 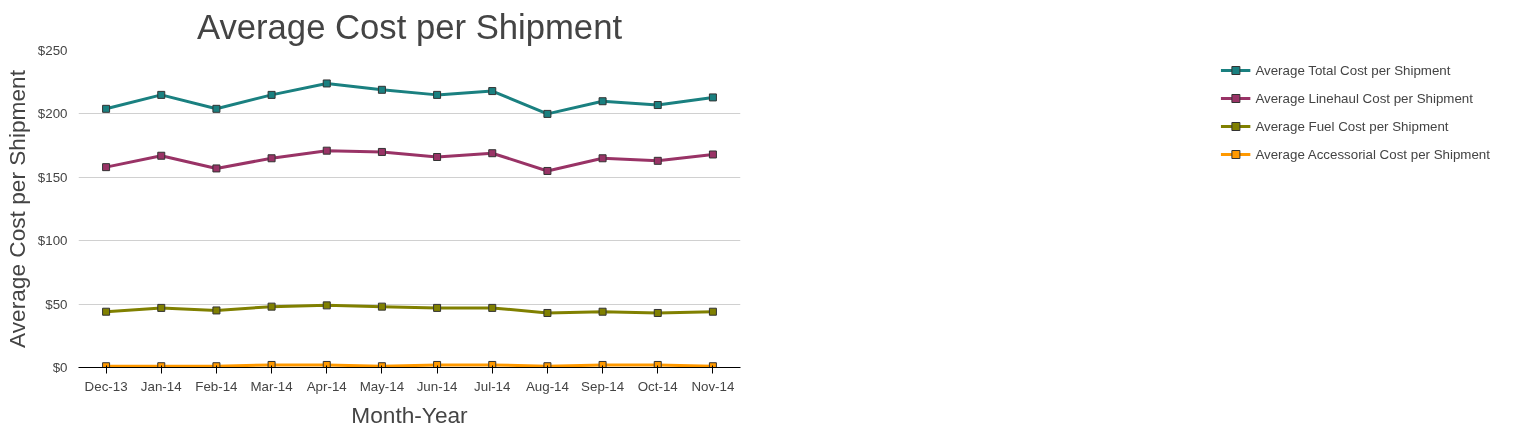 What do you see at coordinates (56, 304) in the screenshot?
I see `y-tick-label: $50` at bounding box center [56, 304].